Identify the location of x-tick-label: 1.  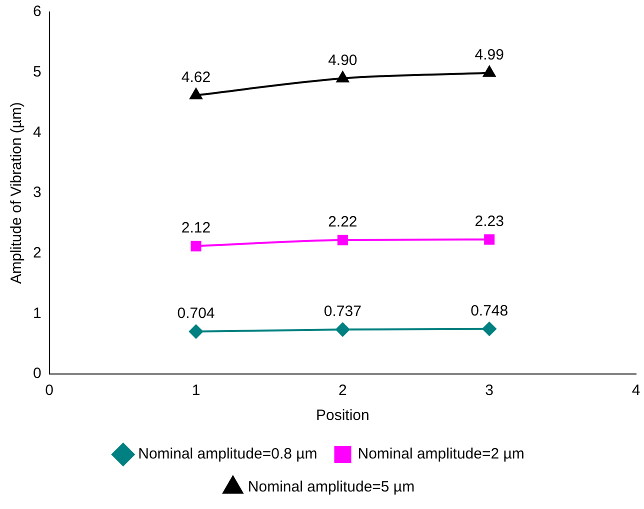
(196, 391).